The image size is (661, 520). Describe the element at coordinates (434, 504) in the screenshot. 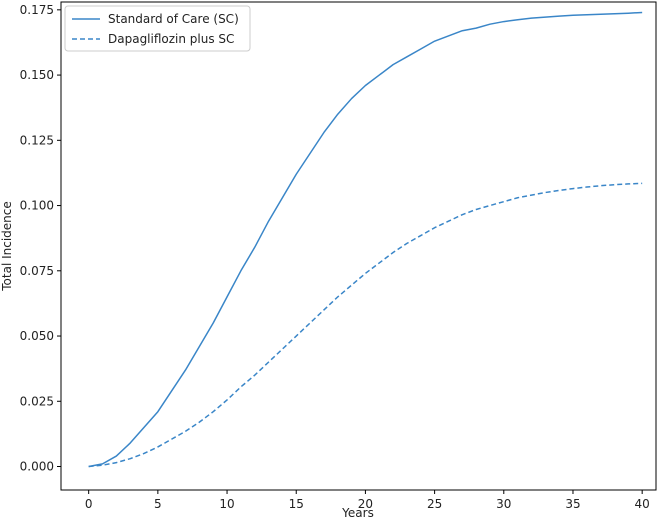

I see `x-tick-label: 25` at that location.